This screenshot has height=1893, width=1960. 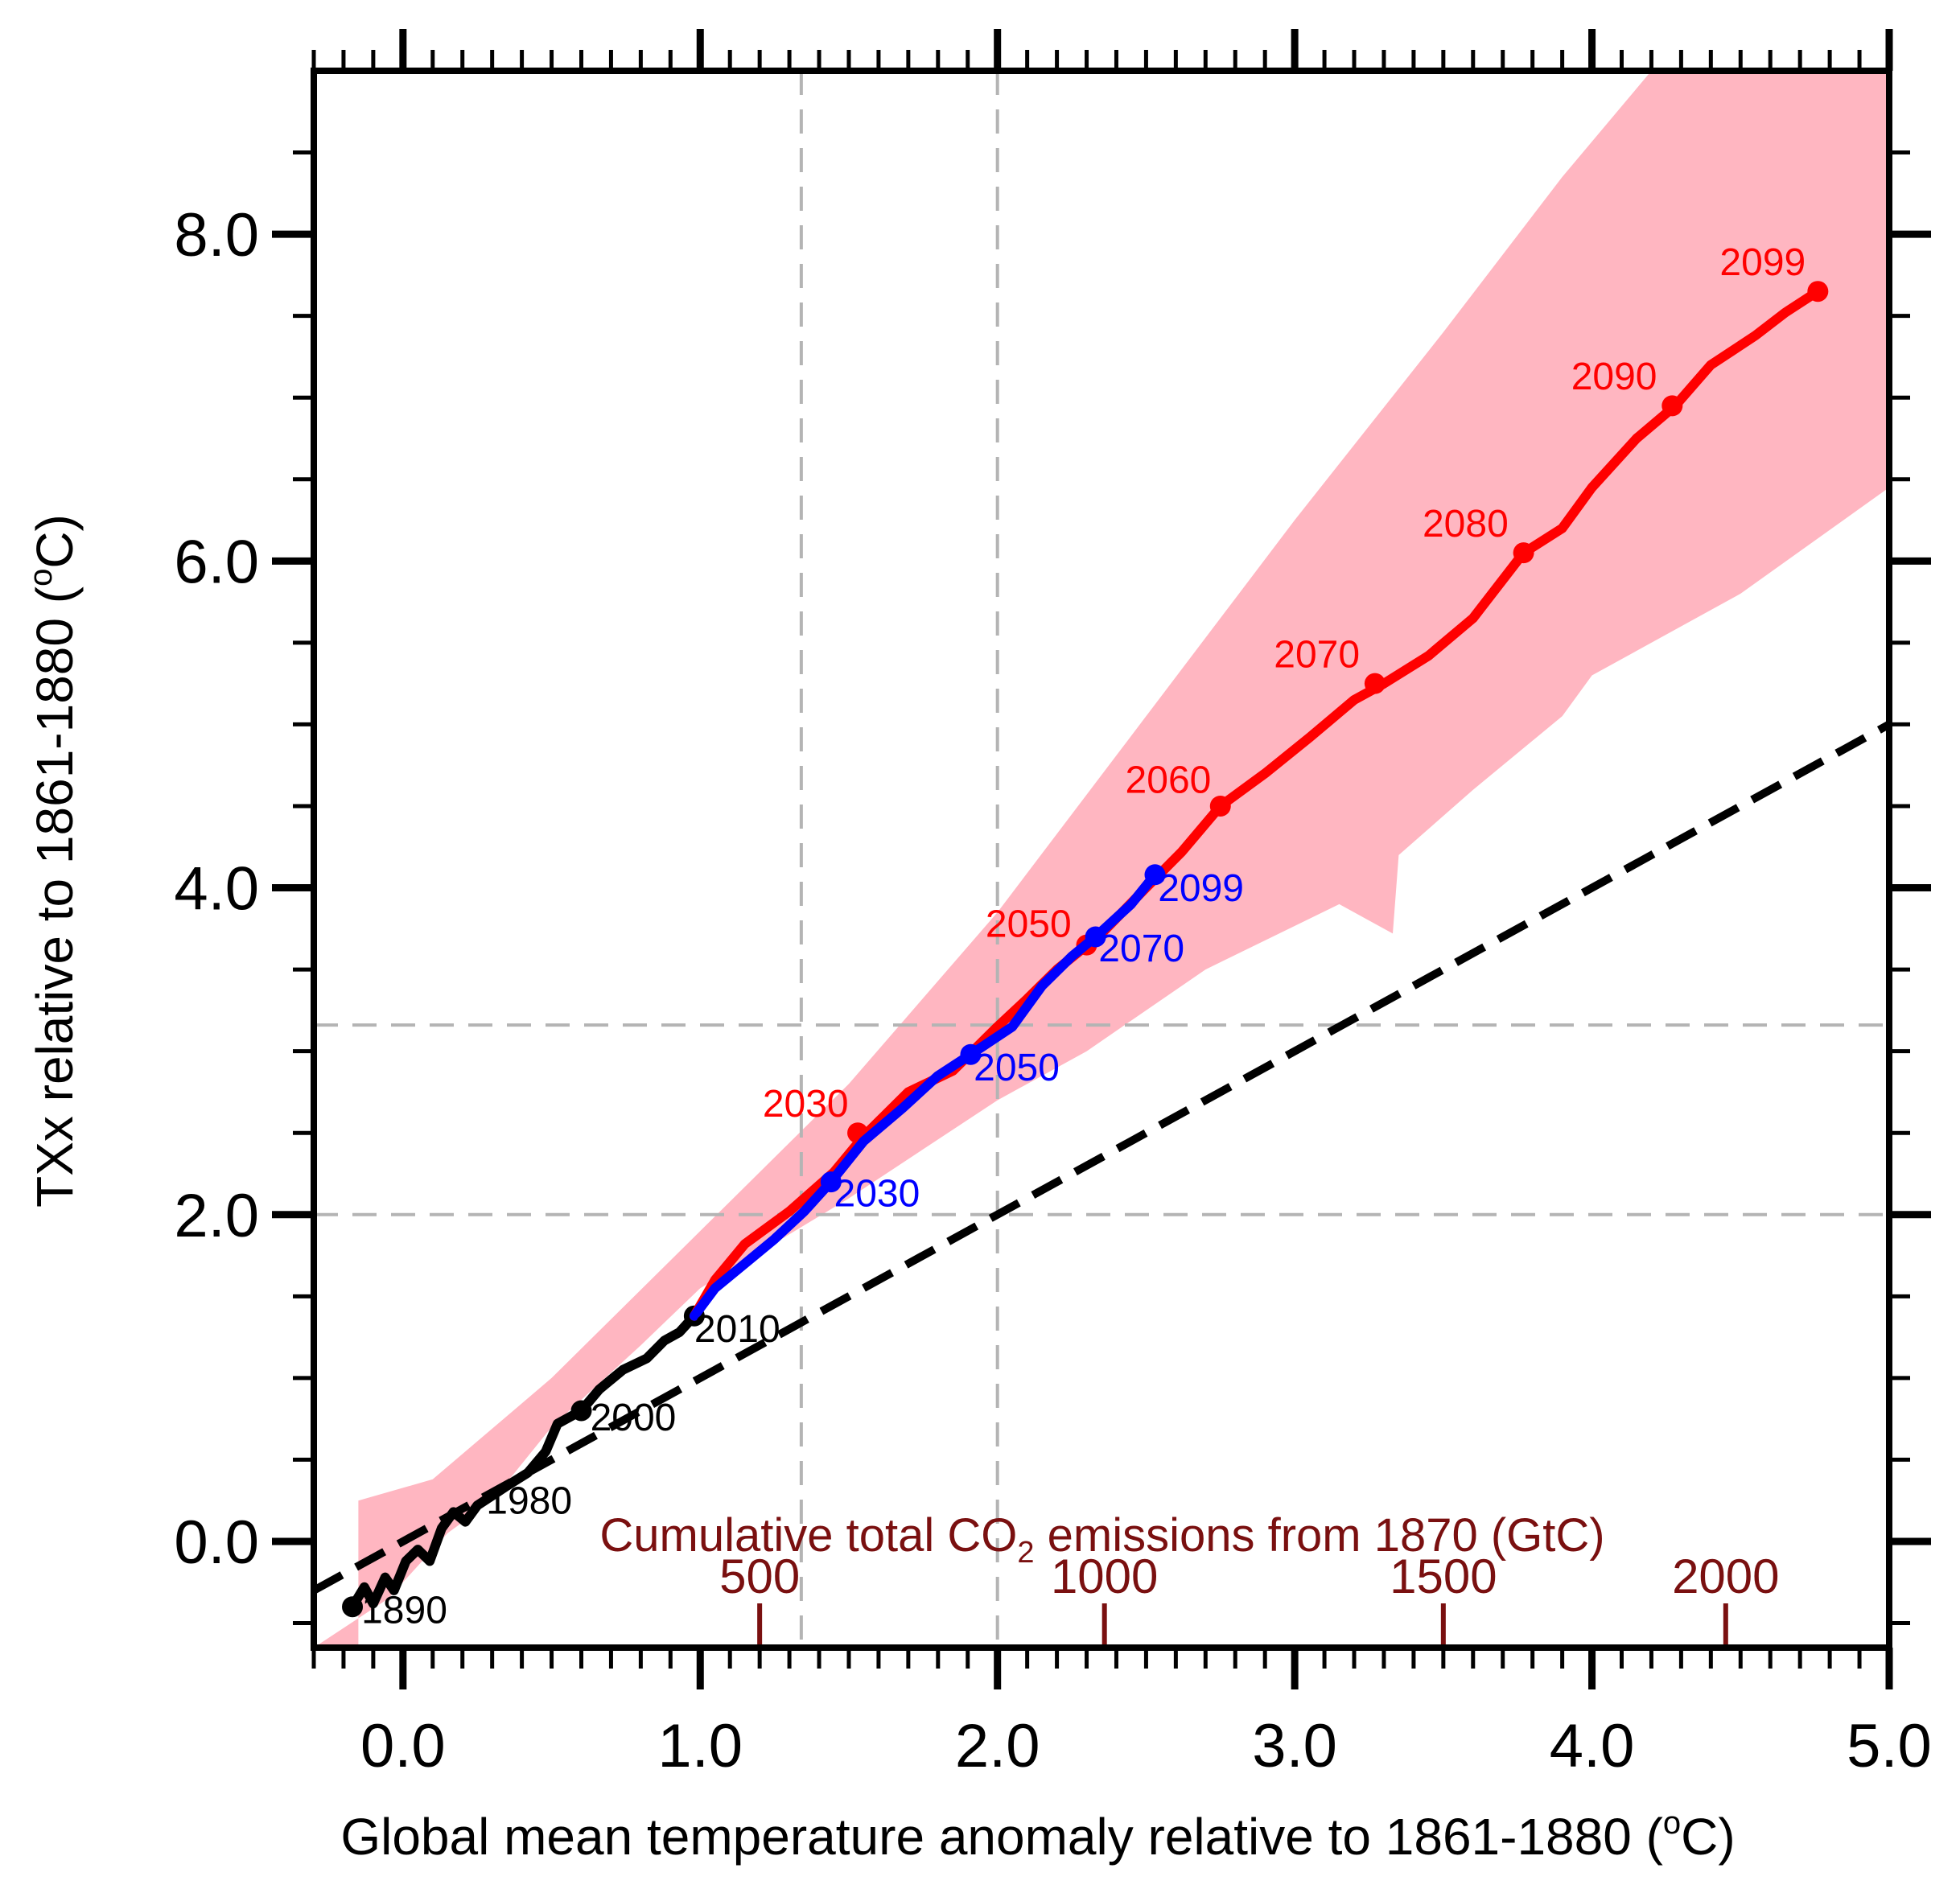 I want to click on year-label: 1890, so click(x=404, y=1611).